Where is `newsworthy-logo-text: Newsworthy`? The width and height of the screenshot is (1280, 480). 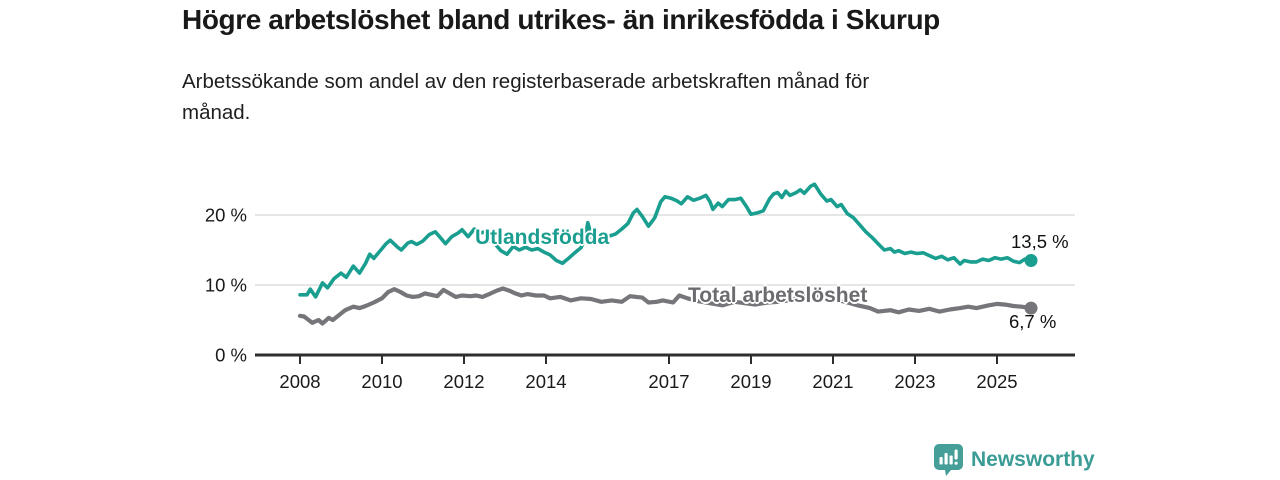
newsworthy-logo-text: Newsworthy is located at coordinates (1033, 459).